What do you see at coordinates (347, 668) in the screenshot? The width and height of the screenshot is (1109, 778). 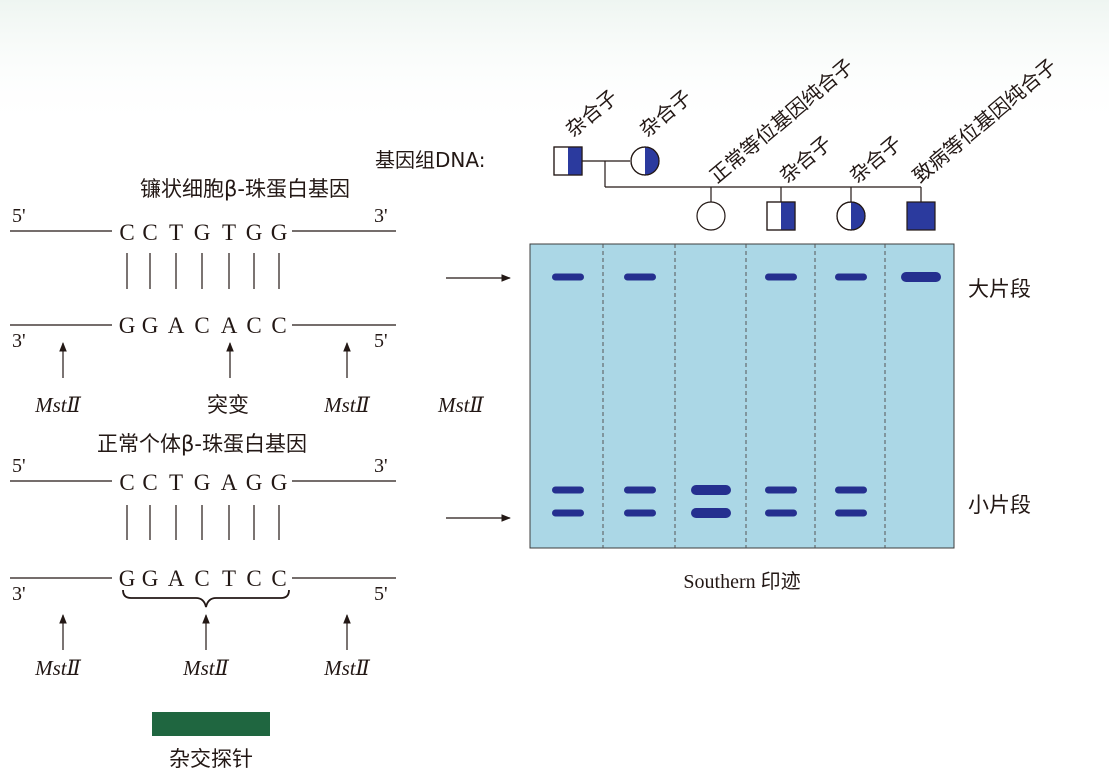 I see `normal-mst-right-label: MstⅡ` at bounding box center [347, 668].